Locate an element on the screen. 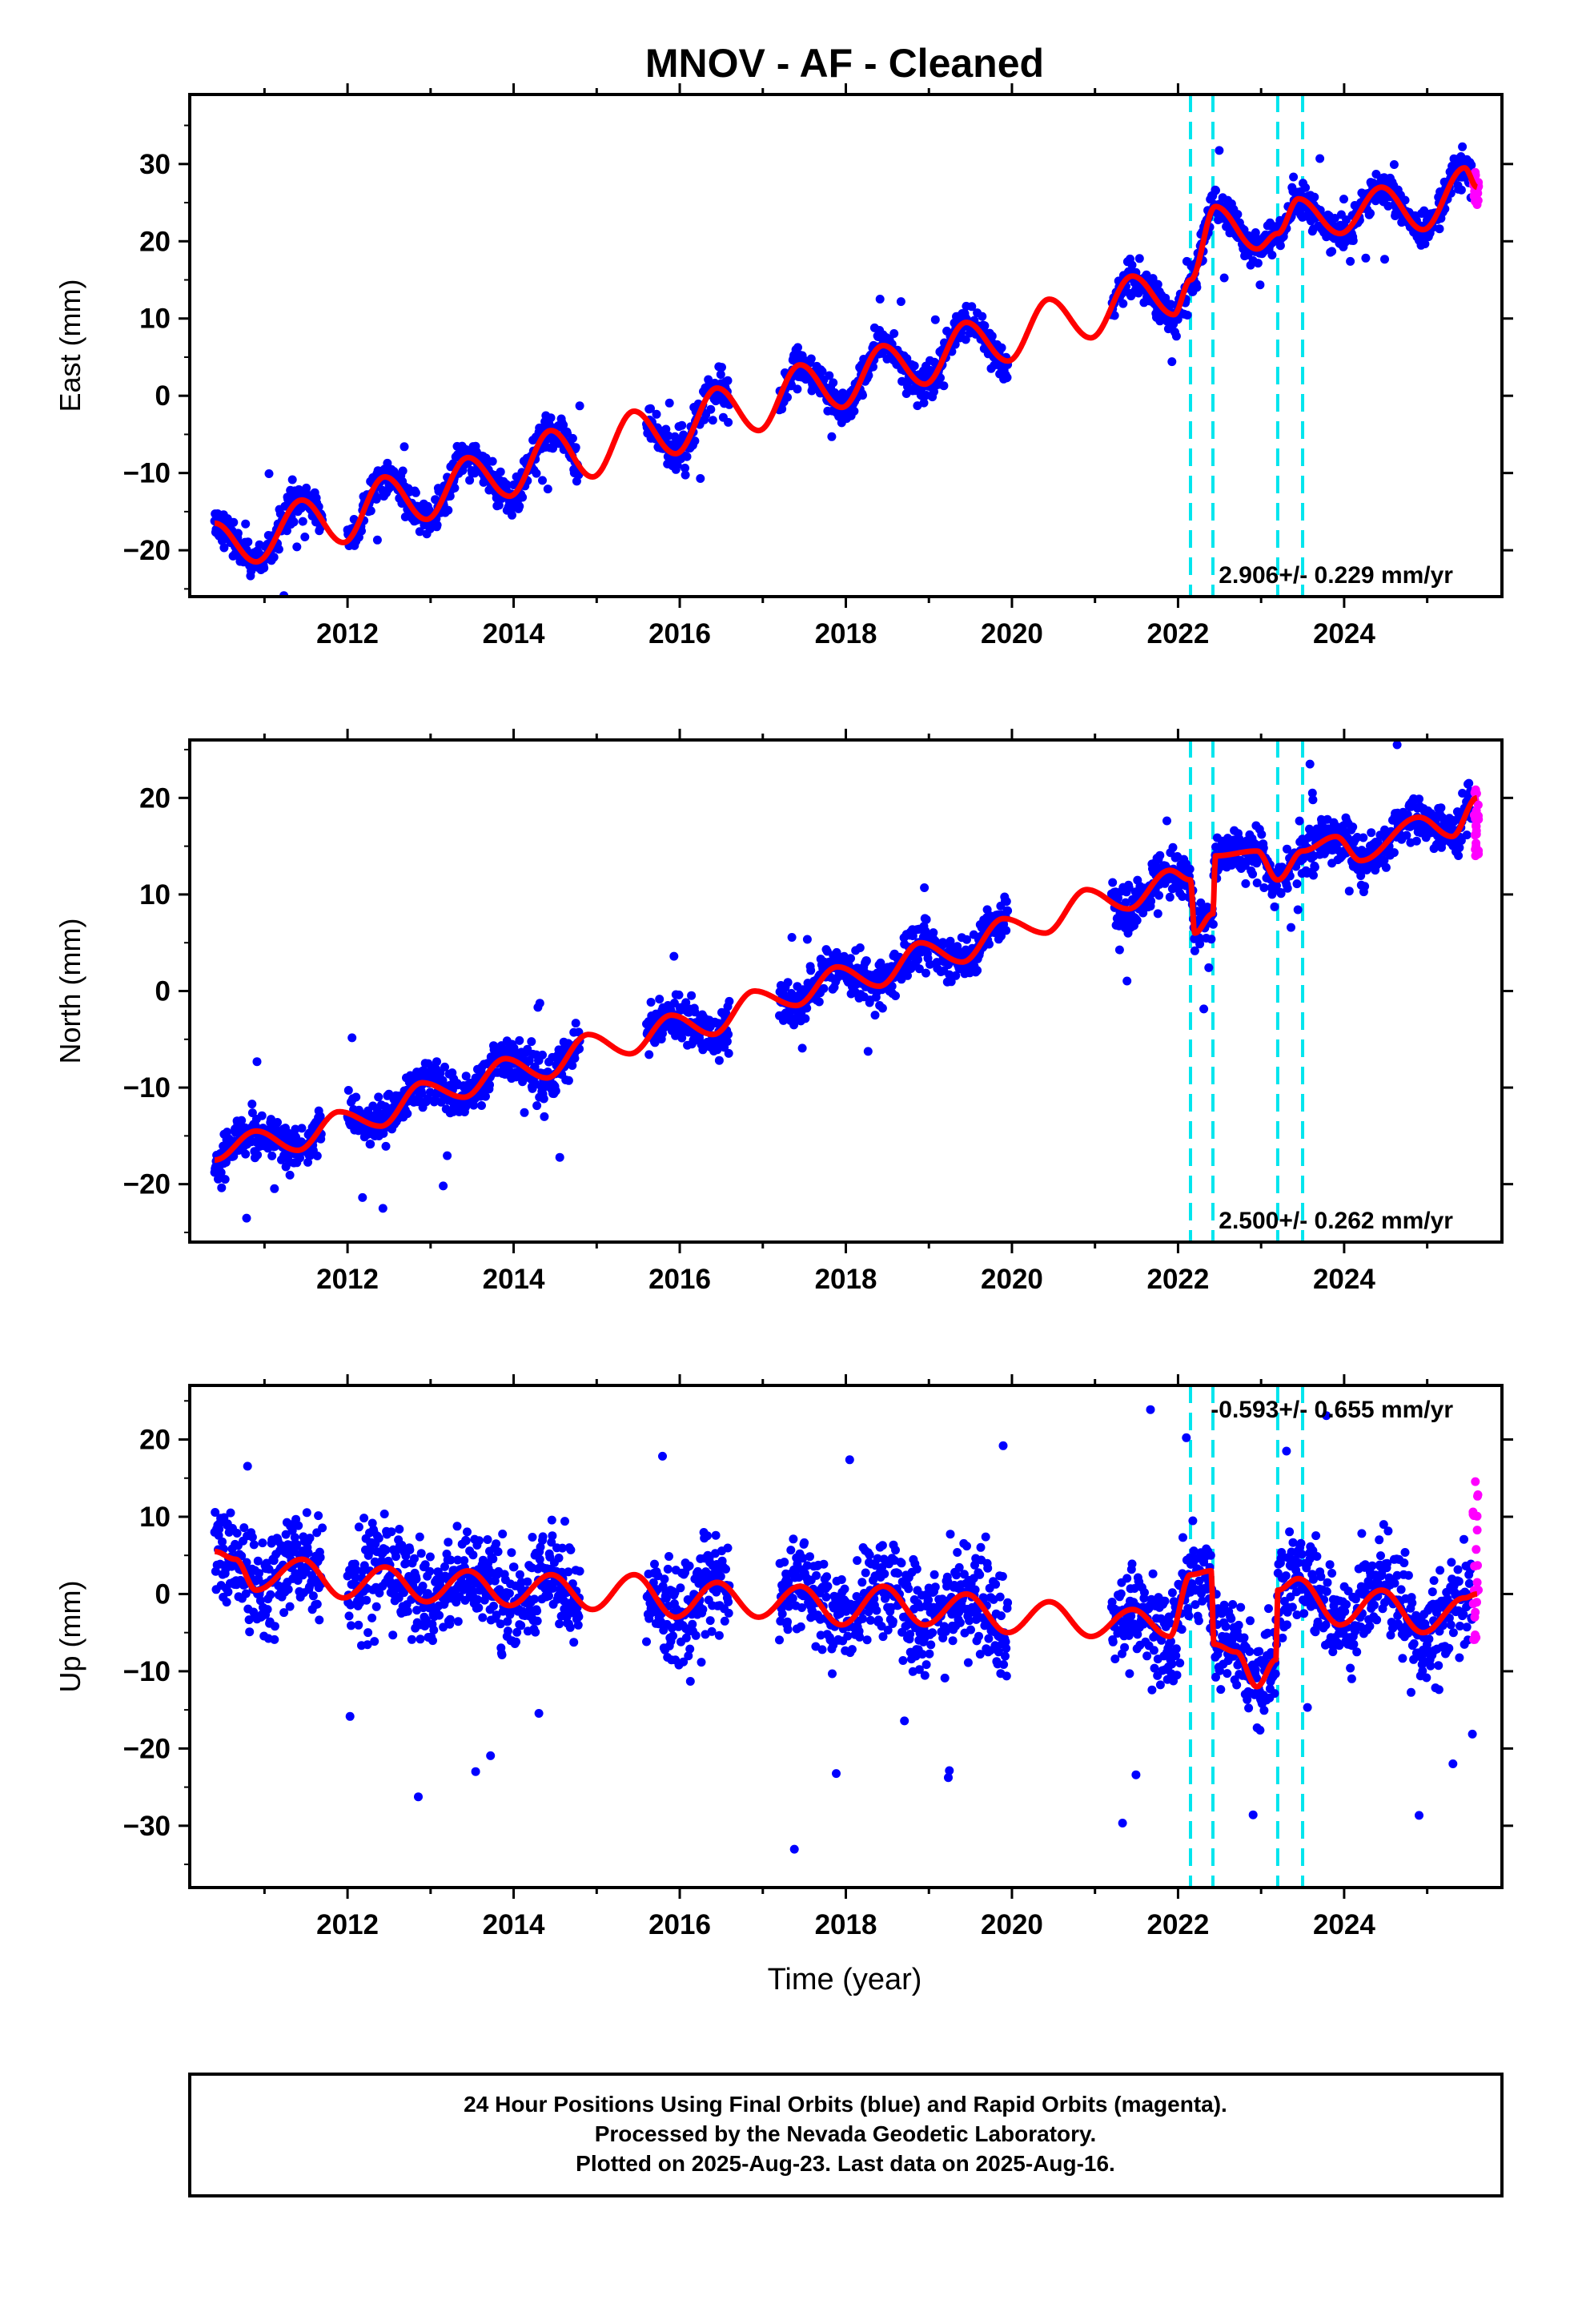  east-ytick-label: 10 is located at coordinates (155, 319).